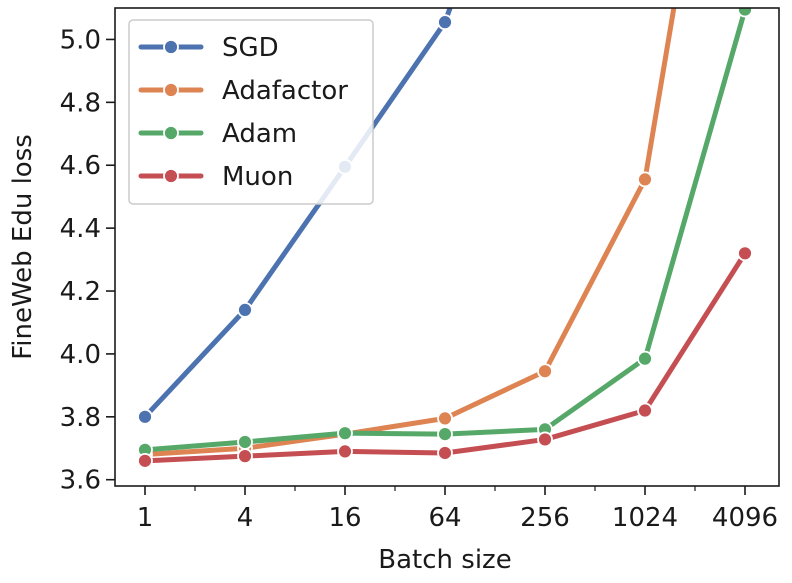 The image size is (792, 583). What do you see at coordinates (545, 518) in the screenshot?
I see `x-tick-label: 256` at bounding box center [545, 518].